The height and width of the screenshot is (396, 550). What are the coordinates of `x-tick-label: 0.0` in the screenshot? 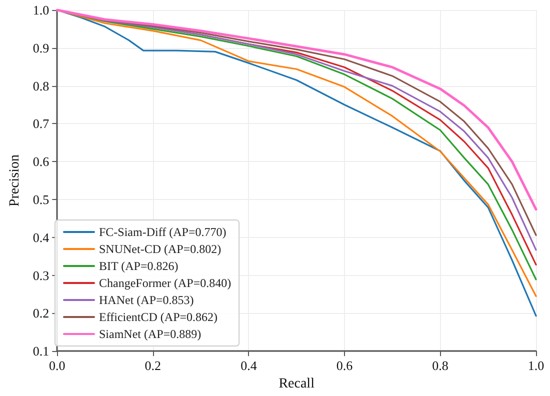 It's located at (57, 366).